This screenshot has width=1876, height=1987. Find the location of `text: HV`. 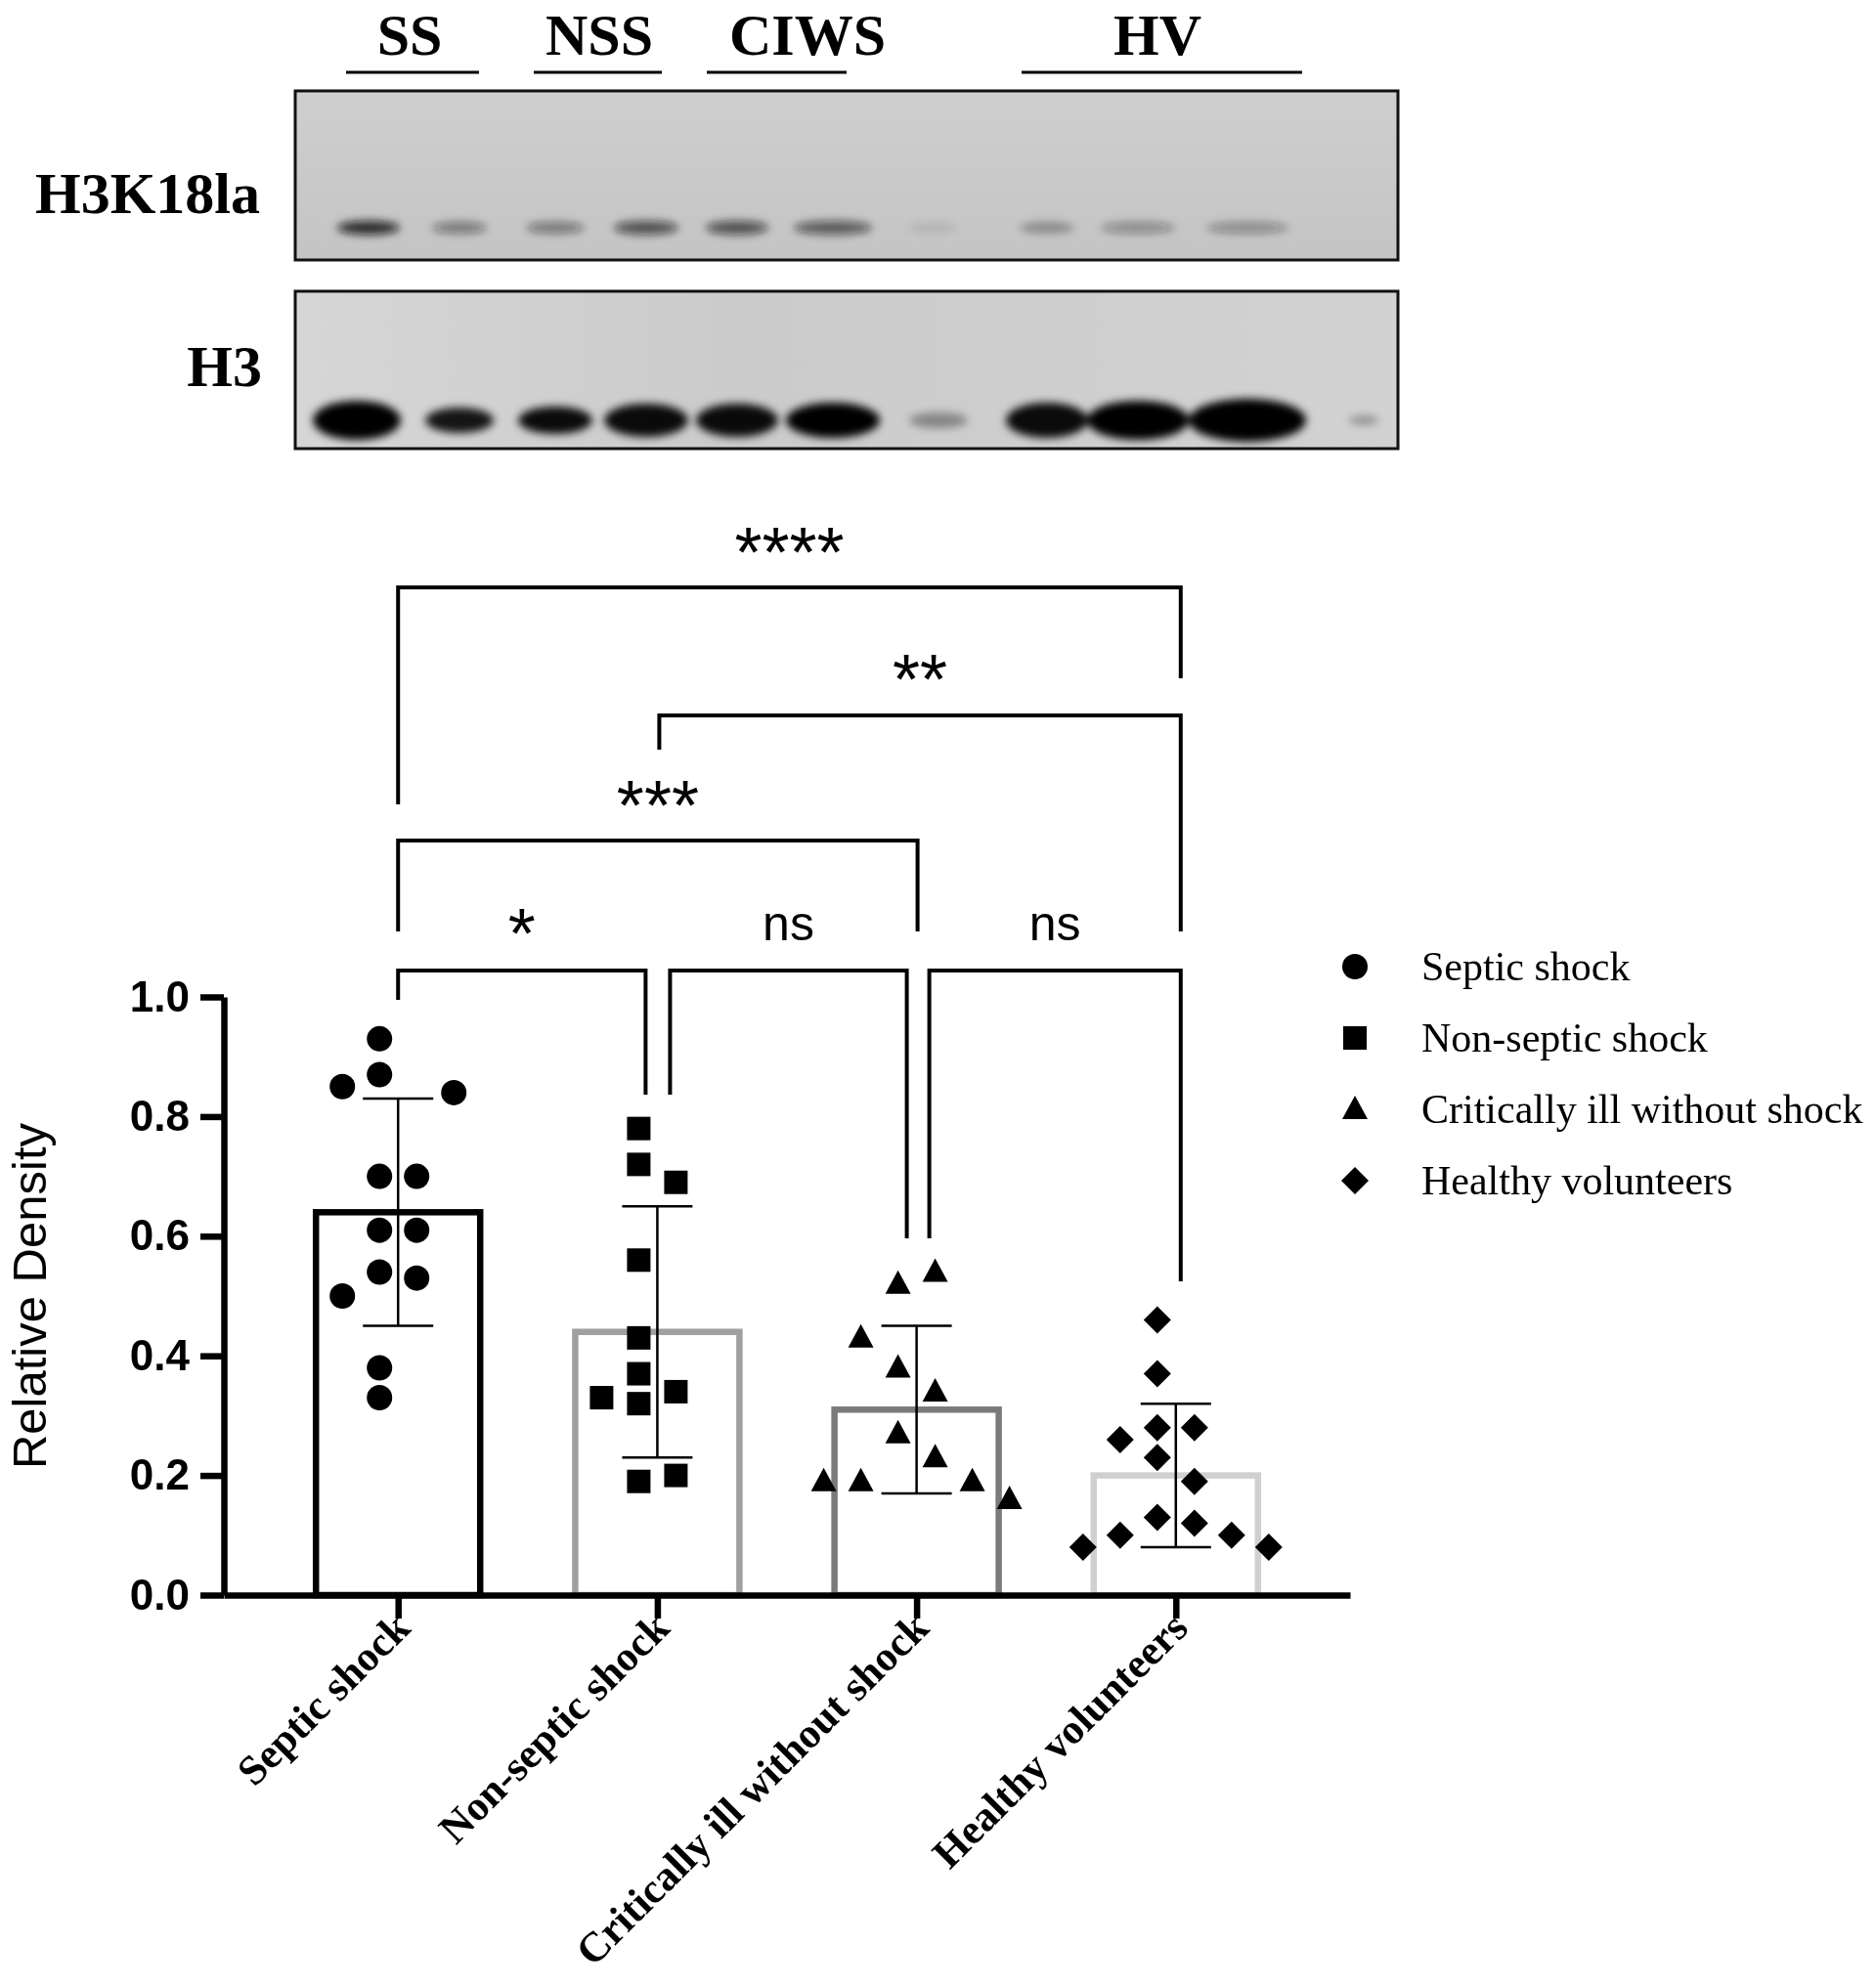

text: HV is located at coordinates (1157, 35).